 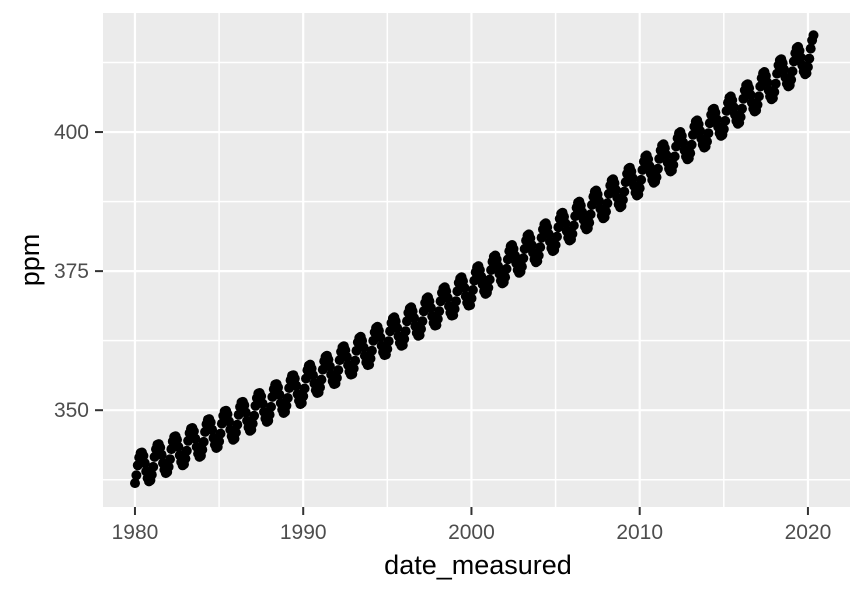 I want to click on x-tick-label: 1990, so click(x=303, y=532).